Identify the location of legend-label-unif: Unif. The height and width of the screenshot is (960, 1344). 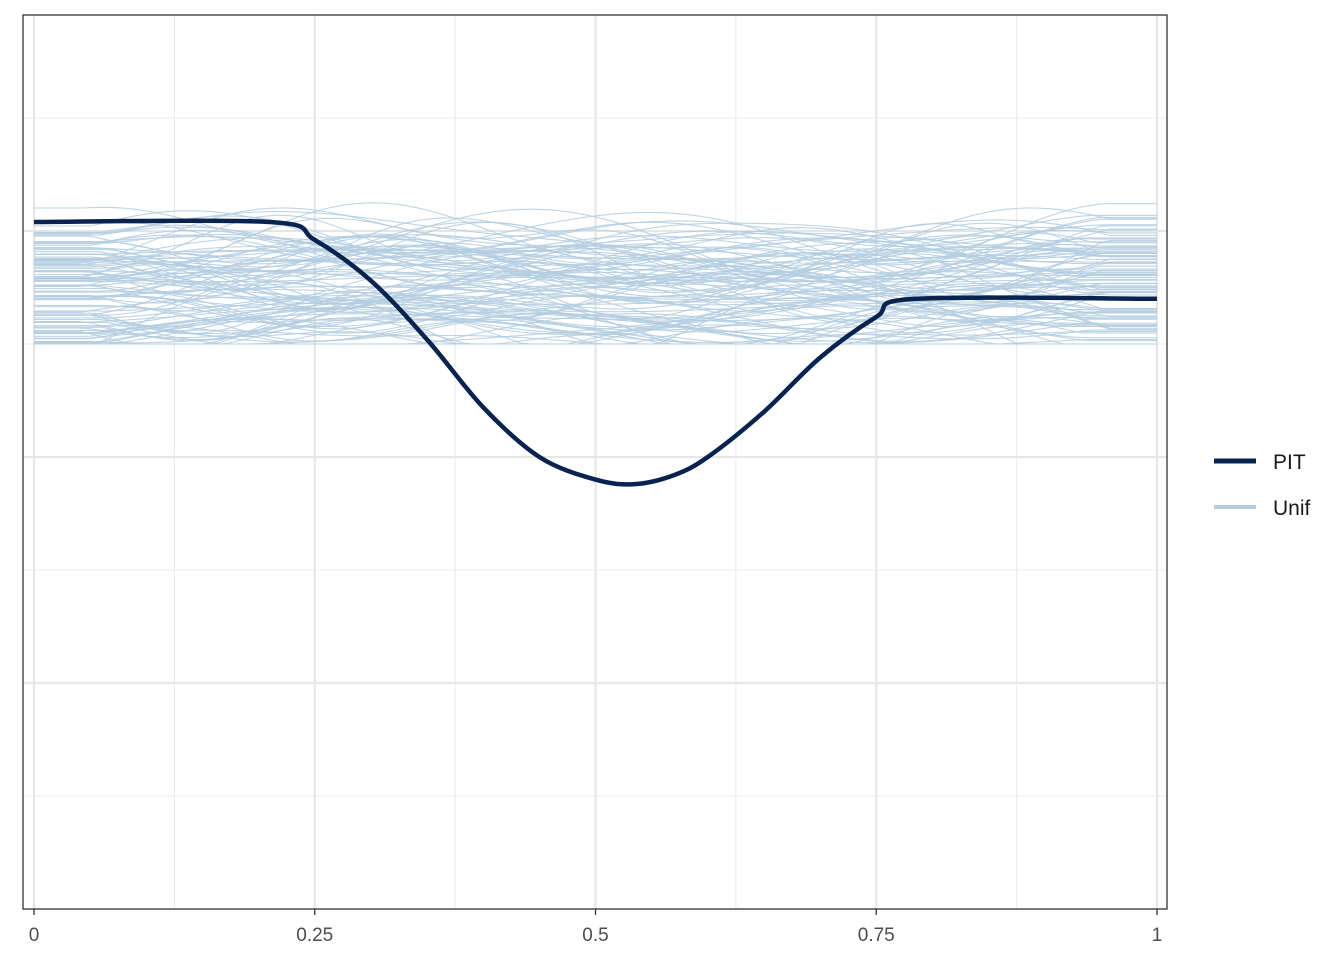
(1292, 508).